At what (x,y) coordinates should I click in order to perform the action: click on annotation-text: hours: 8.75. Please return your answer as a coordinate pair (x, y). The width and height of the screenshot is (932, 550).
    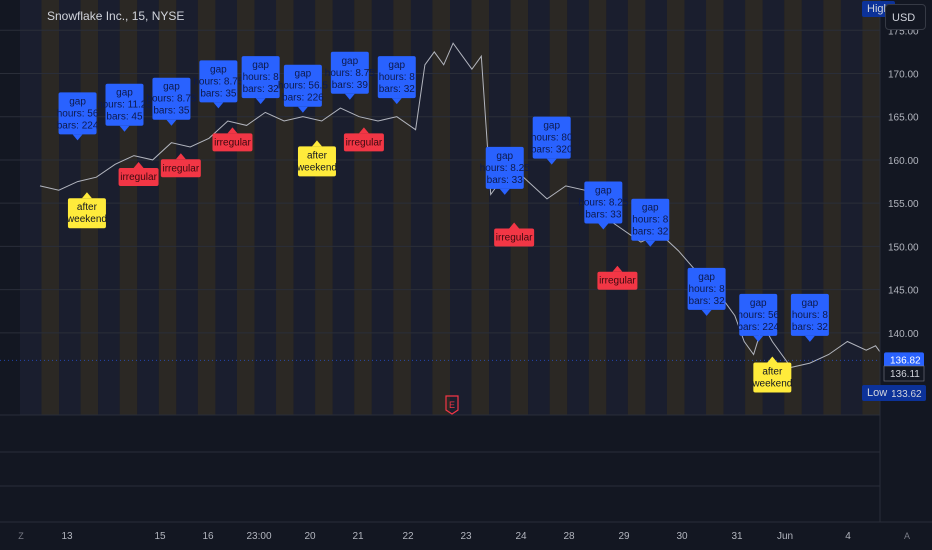
    Looking at the image, I should click on (171, 99).